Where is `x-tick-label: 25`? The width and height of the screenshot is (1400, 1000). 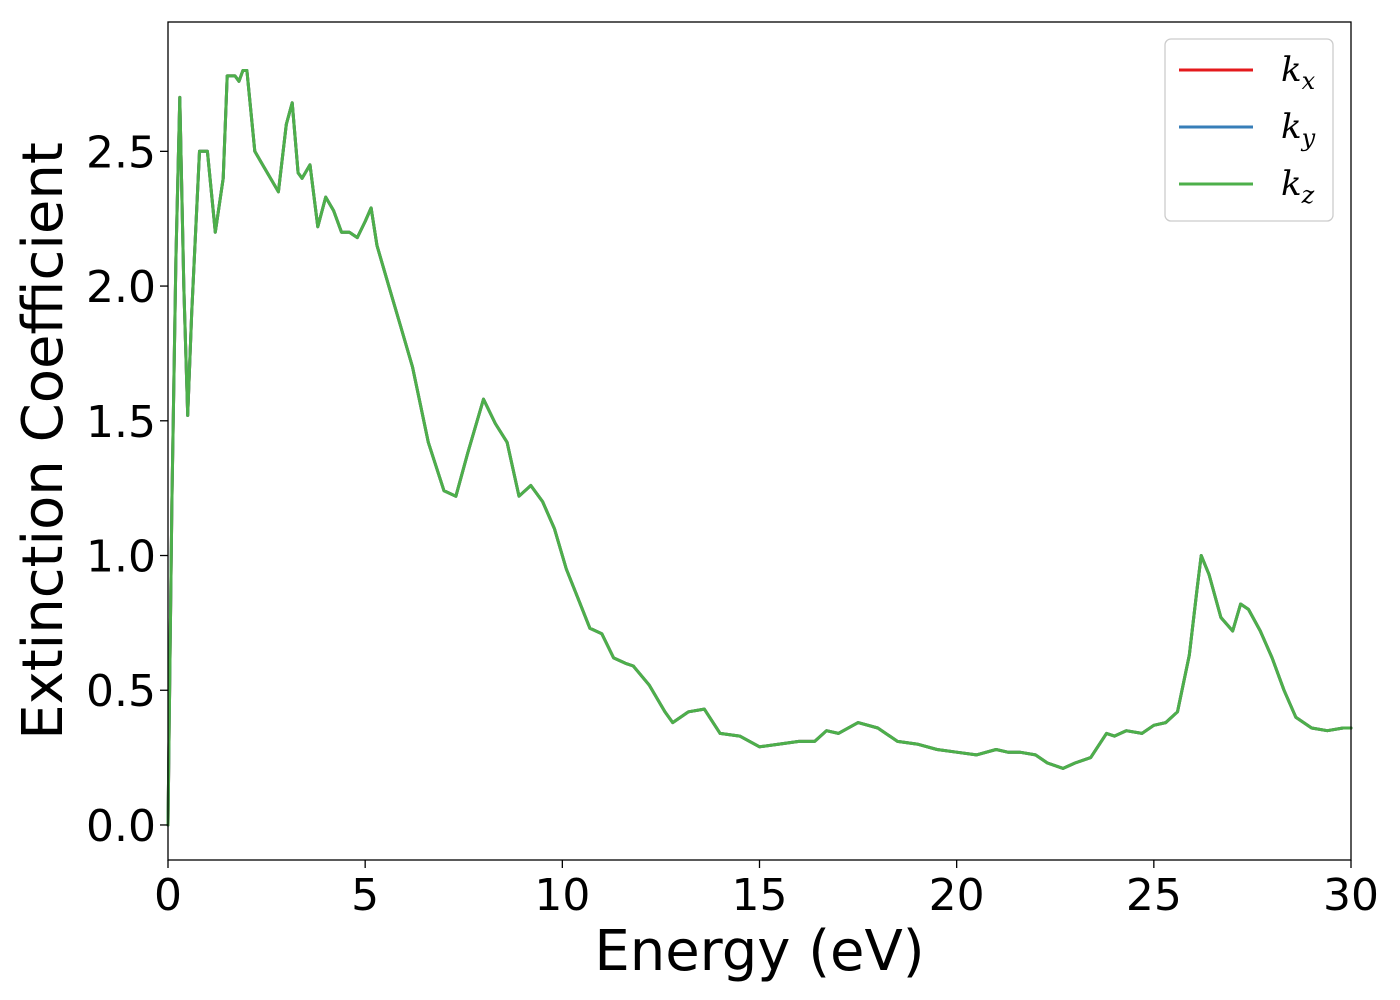 x-tick-label: 25 is located at coordinates (1154, 895).